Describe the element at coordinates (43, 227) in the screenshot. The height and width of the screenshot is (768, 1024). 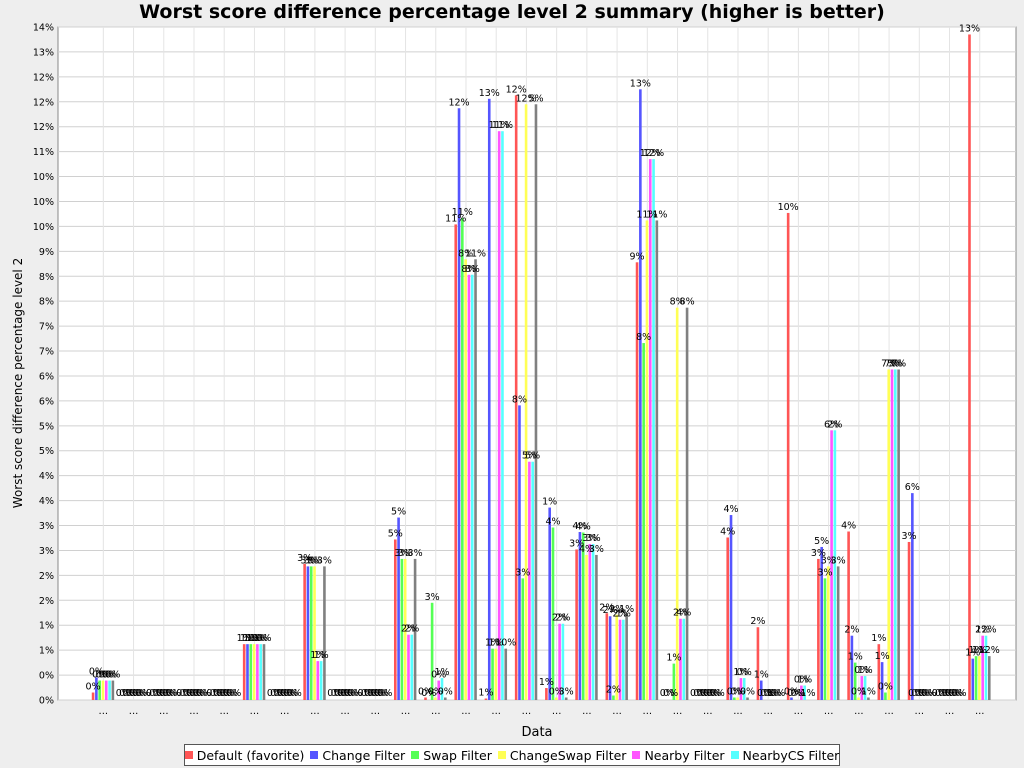
I see `y-tick-label: 10%` at that location.